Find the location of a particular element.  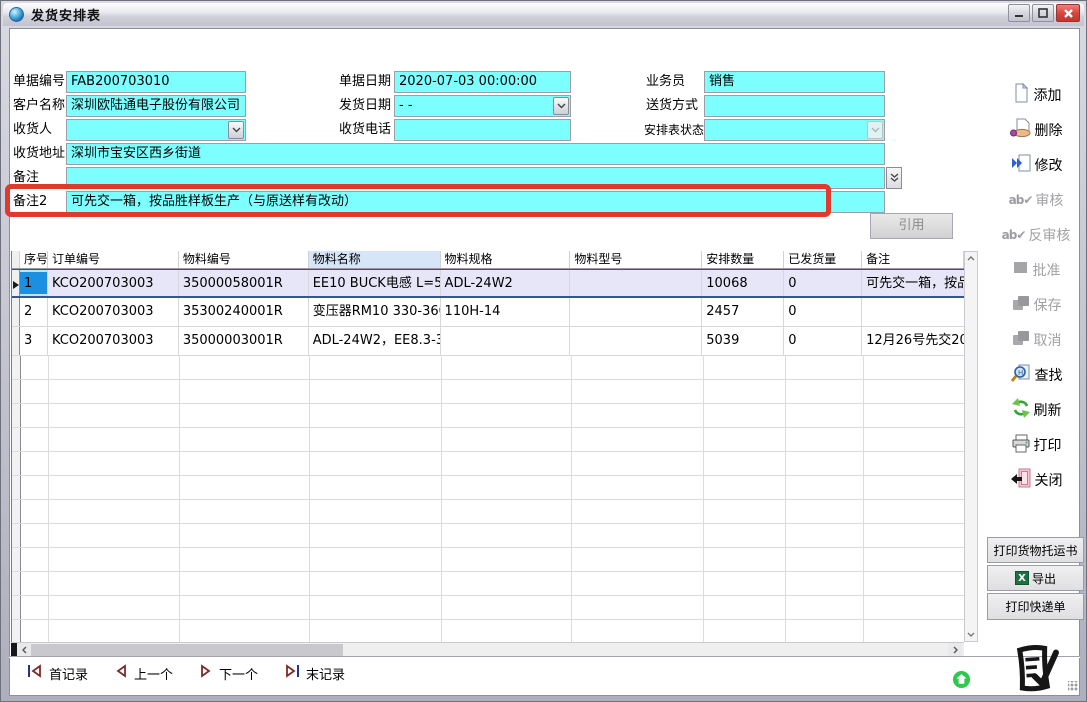

add-doc-icon is located at coordinates (1021, 94).